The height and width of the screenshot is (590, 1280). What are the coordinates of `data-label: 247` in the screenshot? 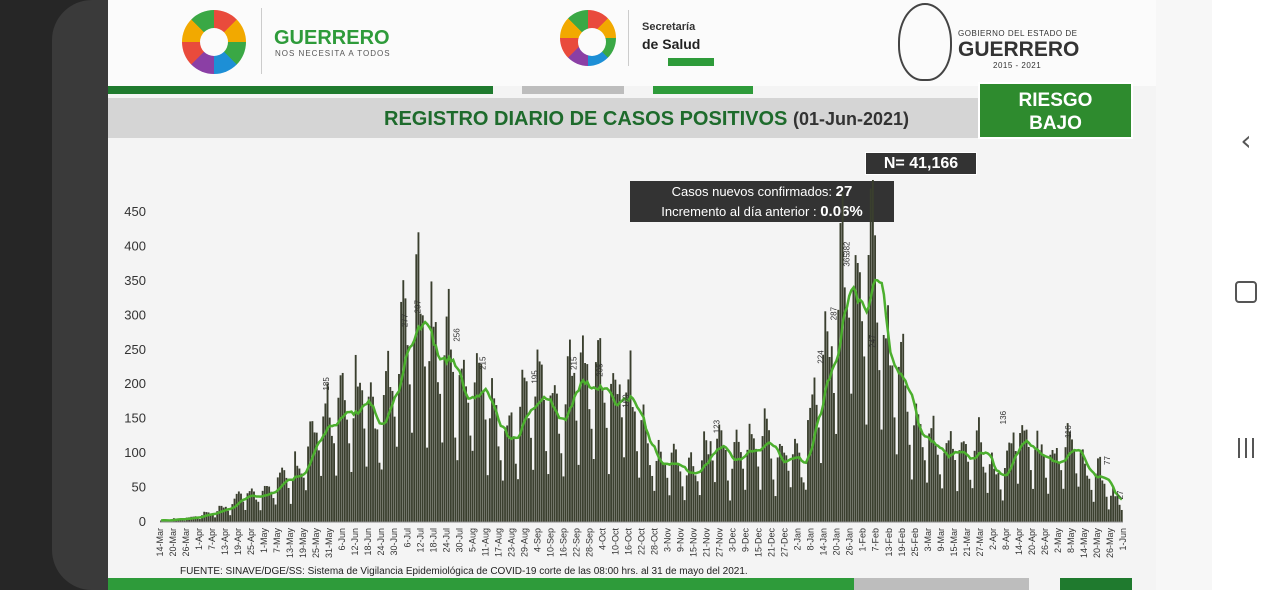 It's located at (873, 341).